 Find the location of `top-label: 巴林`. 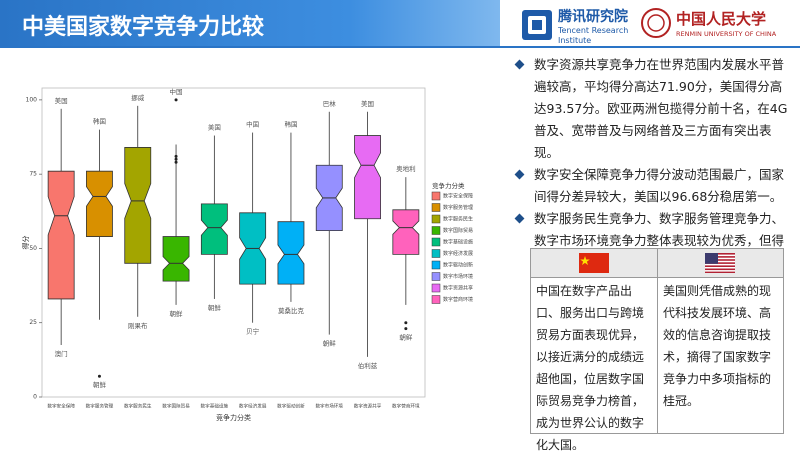

top-label: 巴林 is located at coordinates (330, 103).